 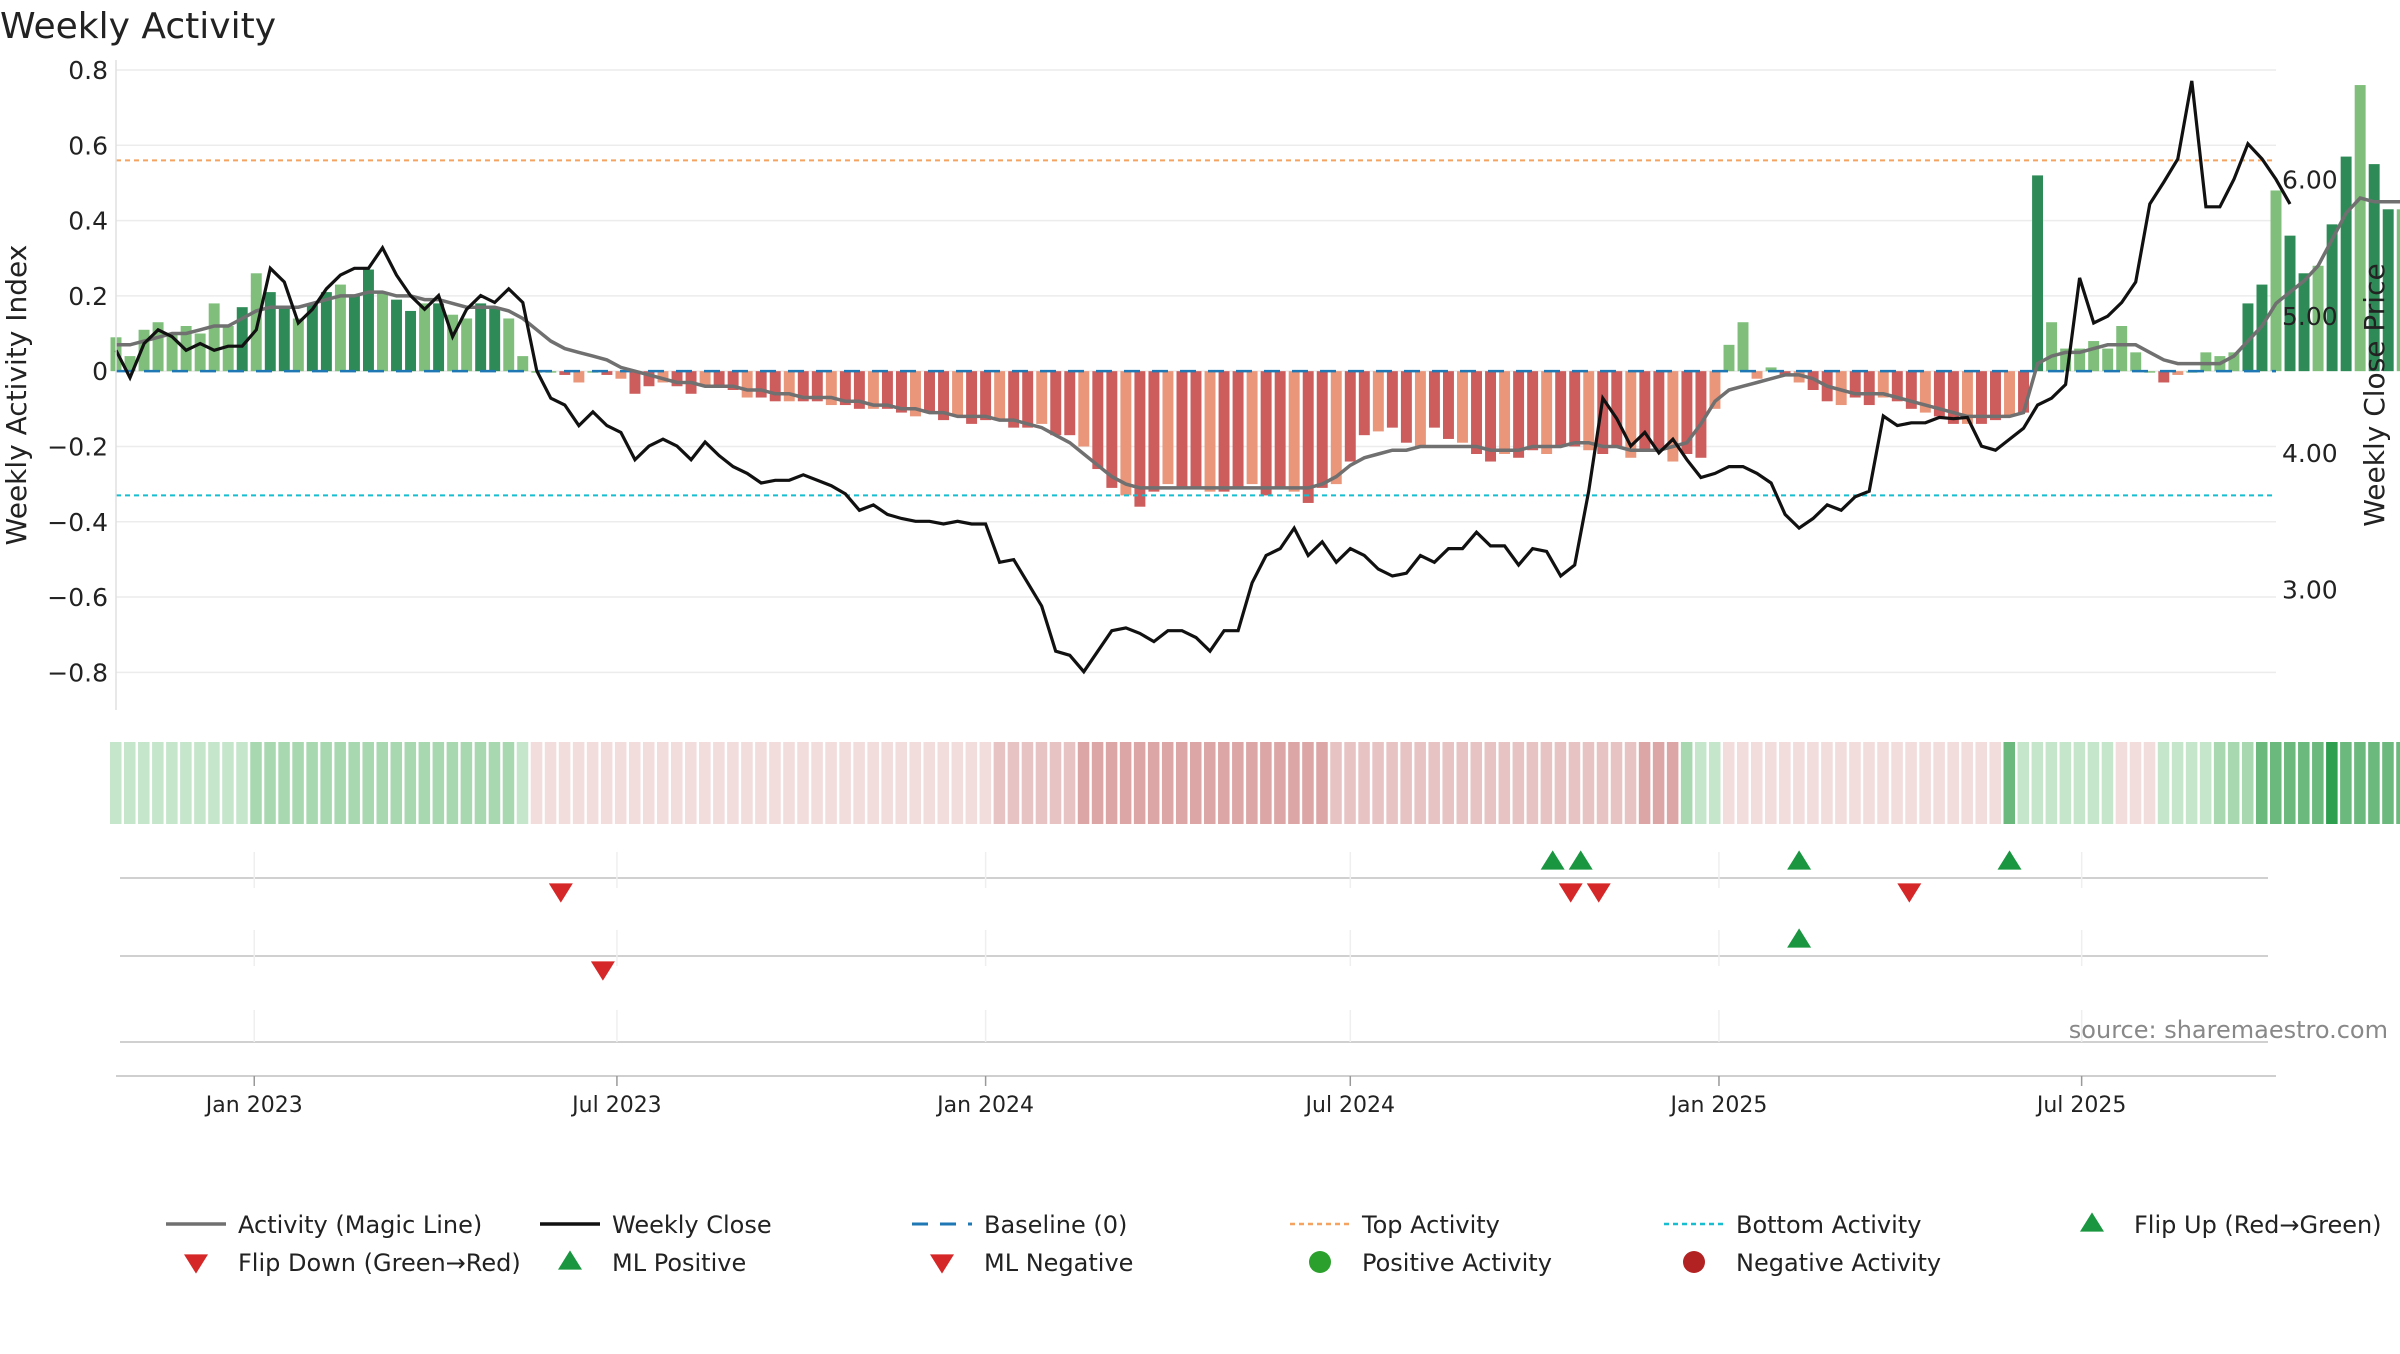 What do you see at coordinates (77, 672) in the screenshot?
I see `y-left-tick-label: −0.8` at bounding box center [77, 672].